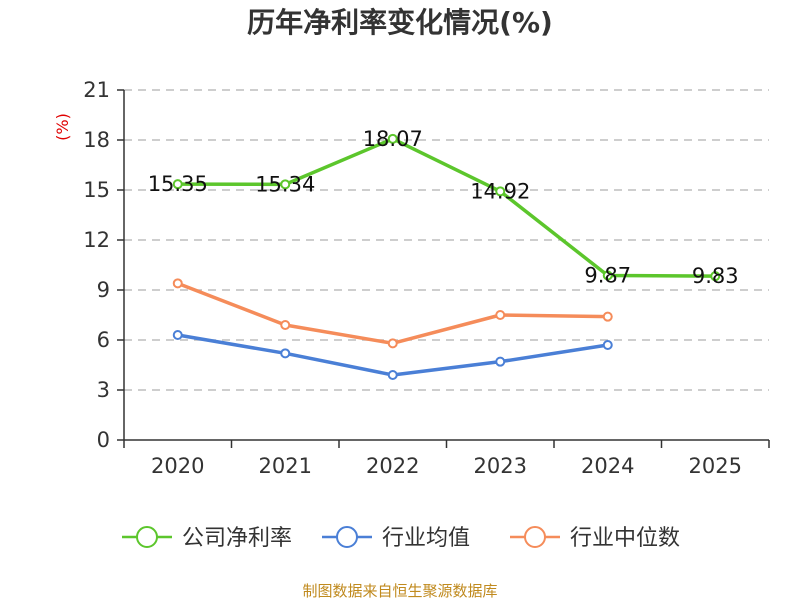 Image resolution: width=800 pixels, height=600 pixels. I want to click on legend-label: 行业中位数, so click(625, 538).